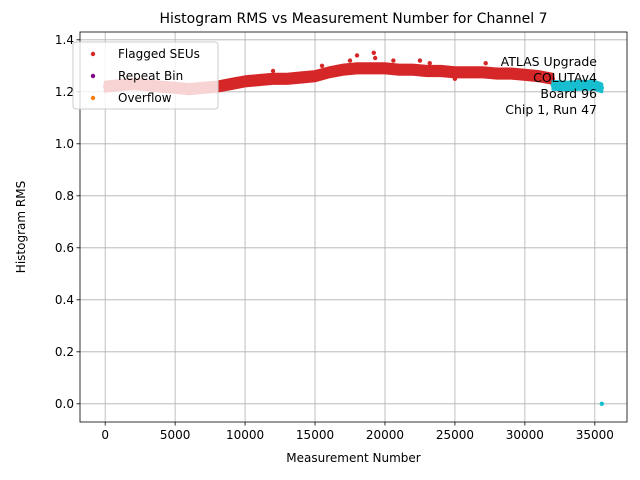 The width and height of the screenshot is (640, 480). Describe the element at coordinates (565, 77) in the screenshot. I see `annotation-line: COLUTAv4` at that location.